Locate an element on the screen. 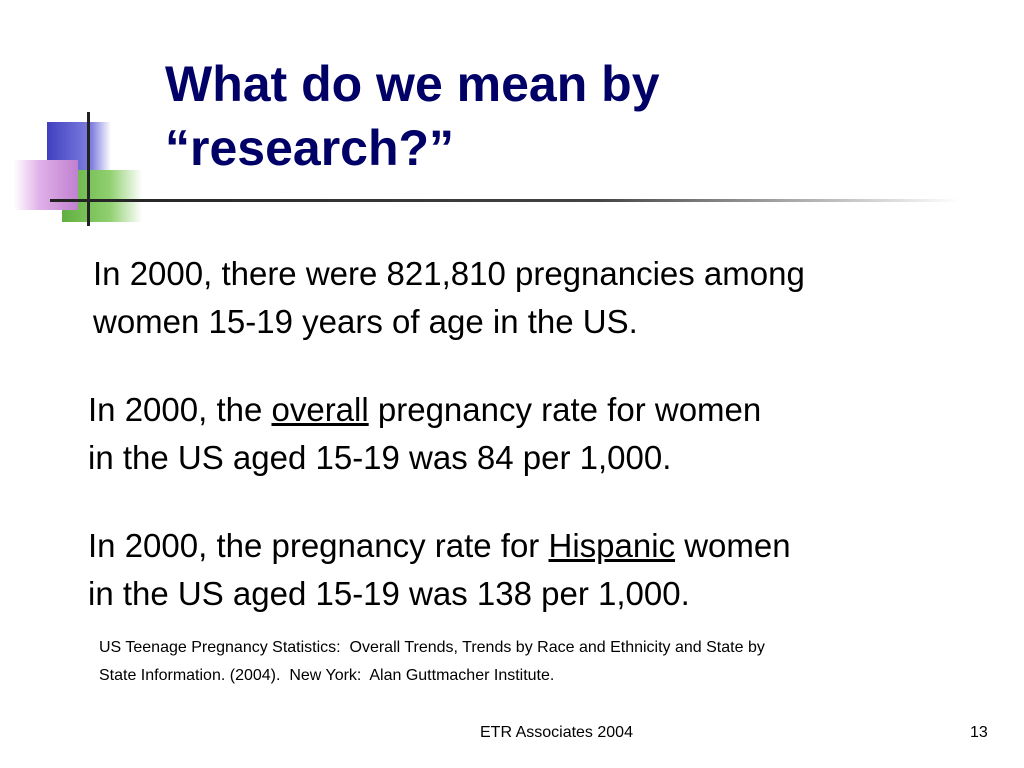 This screenshot has width=1024, height=768. horizontal-rule is located at coordinates (505, 200).